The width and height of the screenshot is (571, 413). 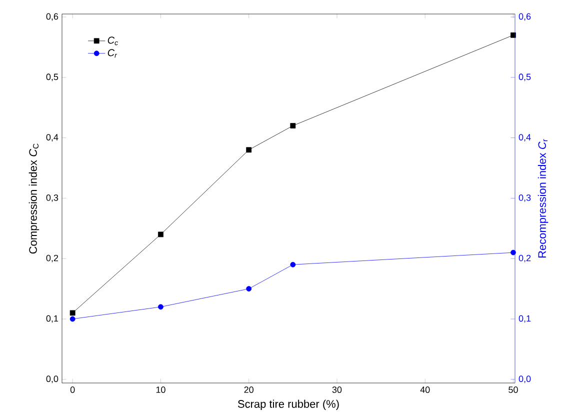 I want to click on y2-tick-label: 0,1, so click(x=524, y=319).